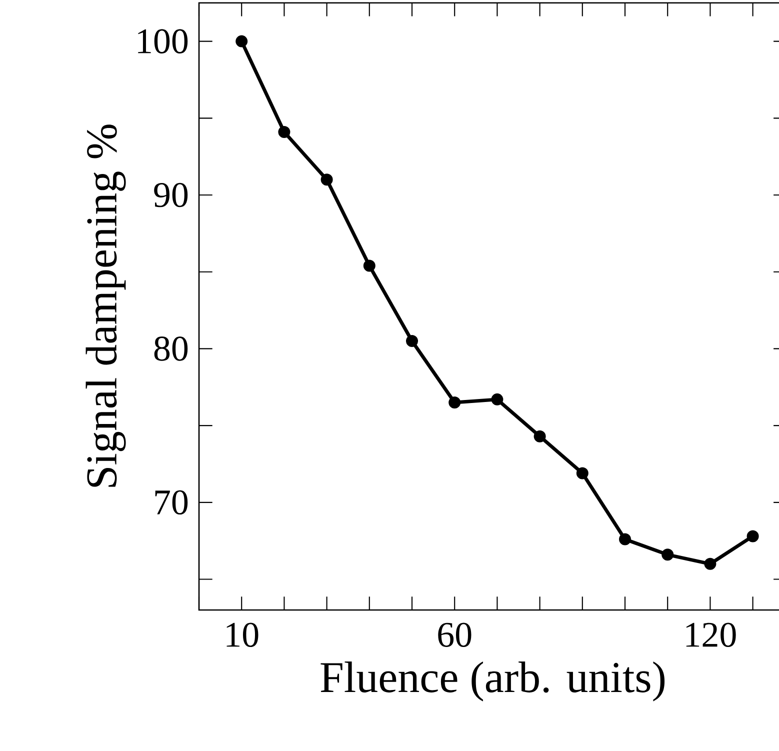 This screenshot has height=751, width=779. What do you see at coordinates (492, 681) in the screenshot?
I see `x-axis-title: Fluence (arb. units)` at bounding box center [492, 681].